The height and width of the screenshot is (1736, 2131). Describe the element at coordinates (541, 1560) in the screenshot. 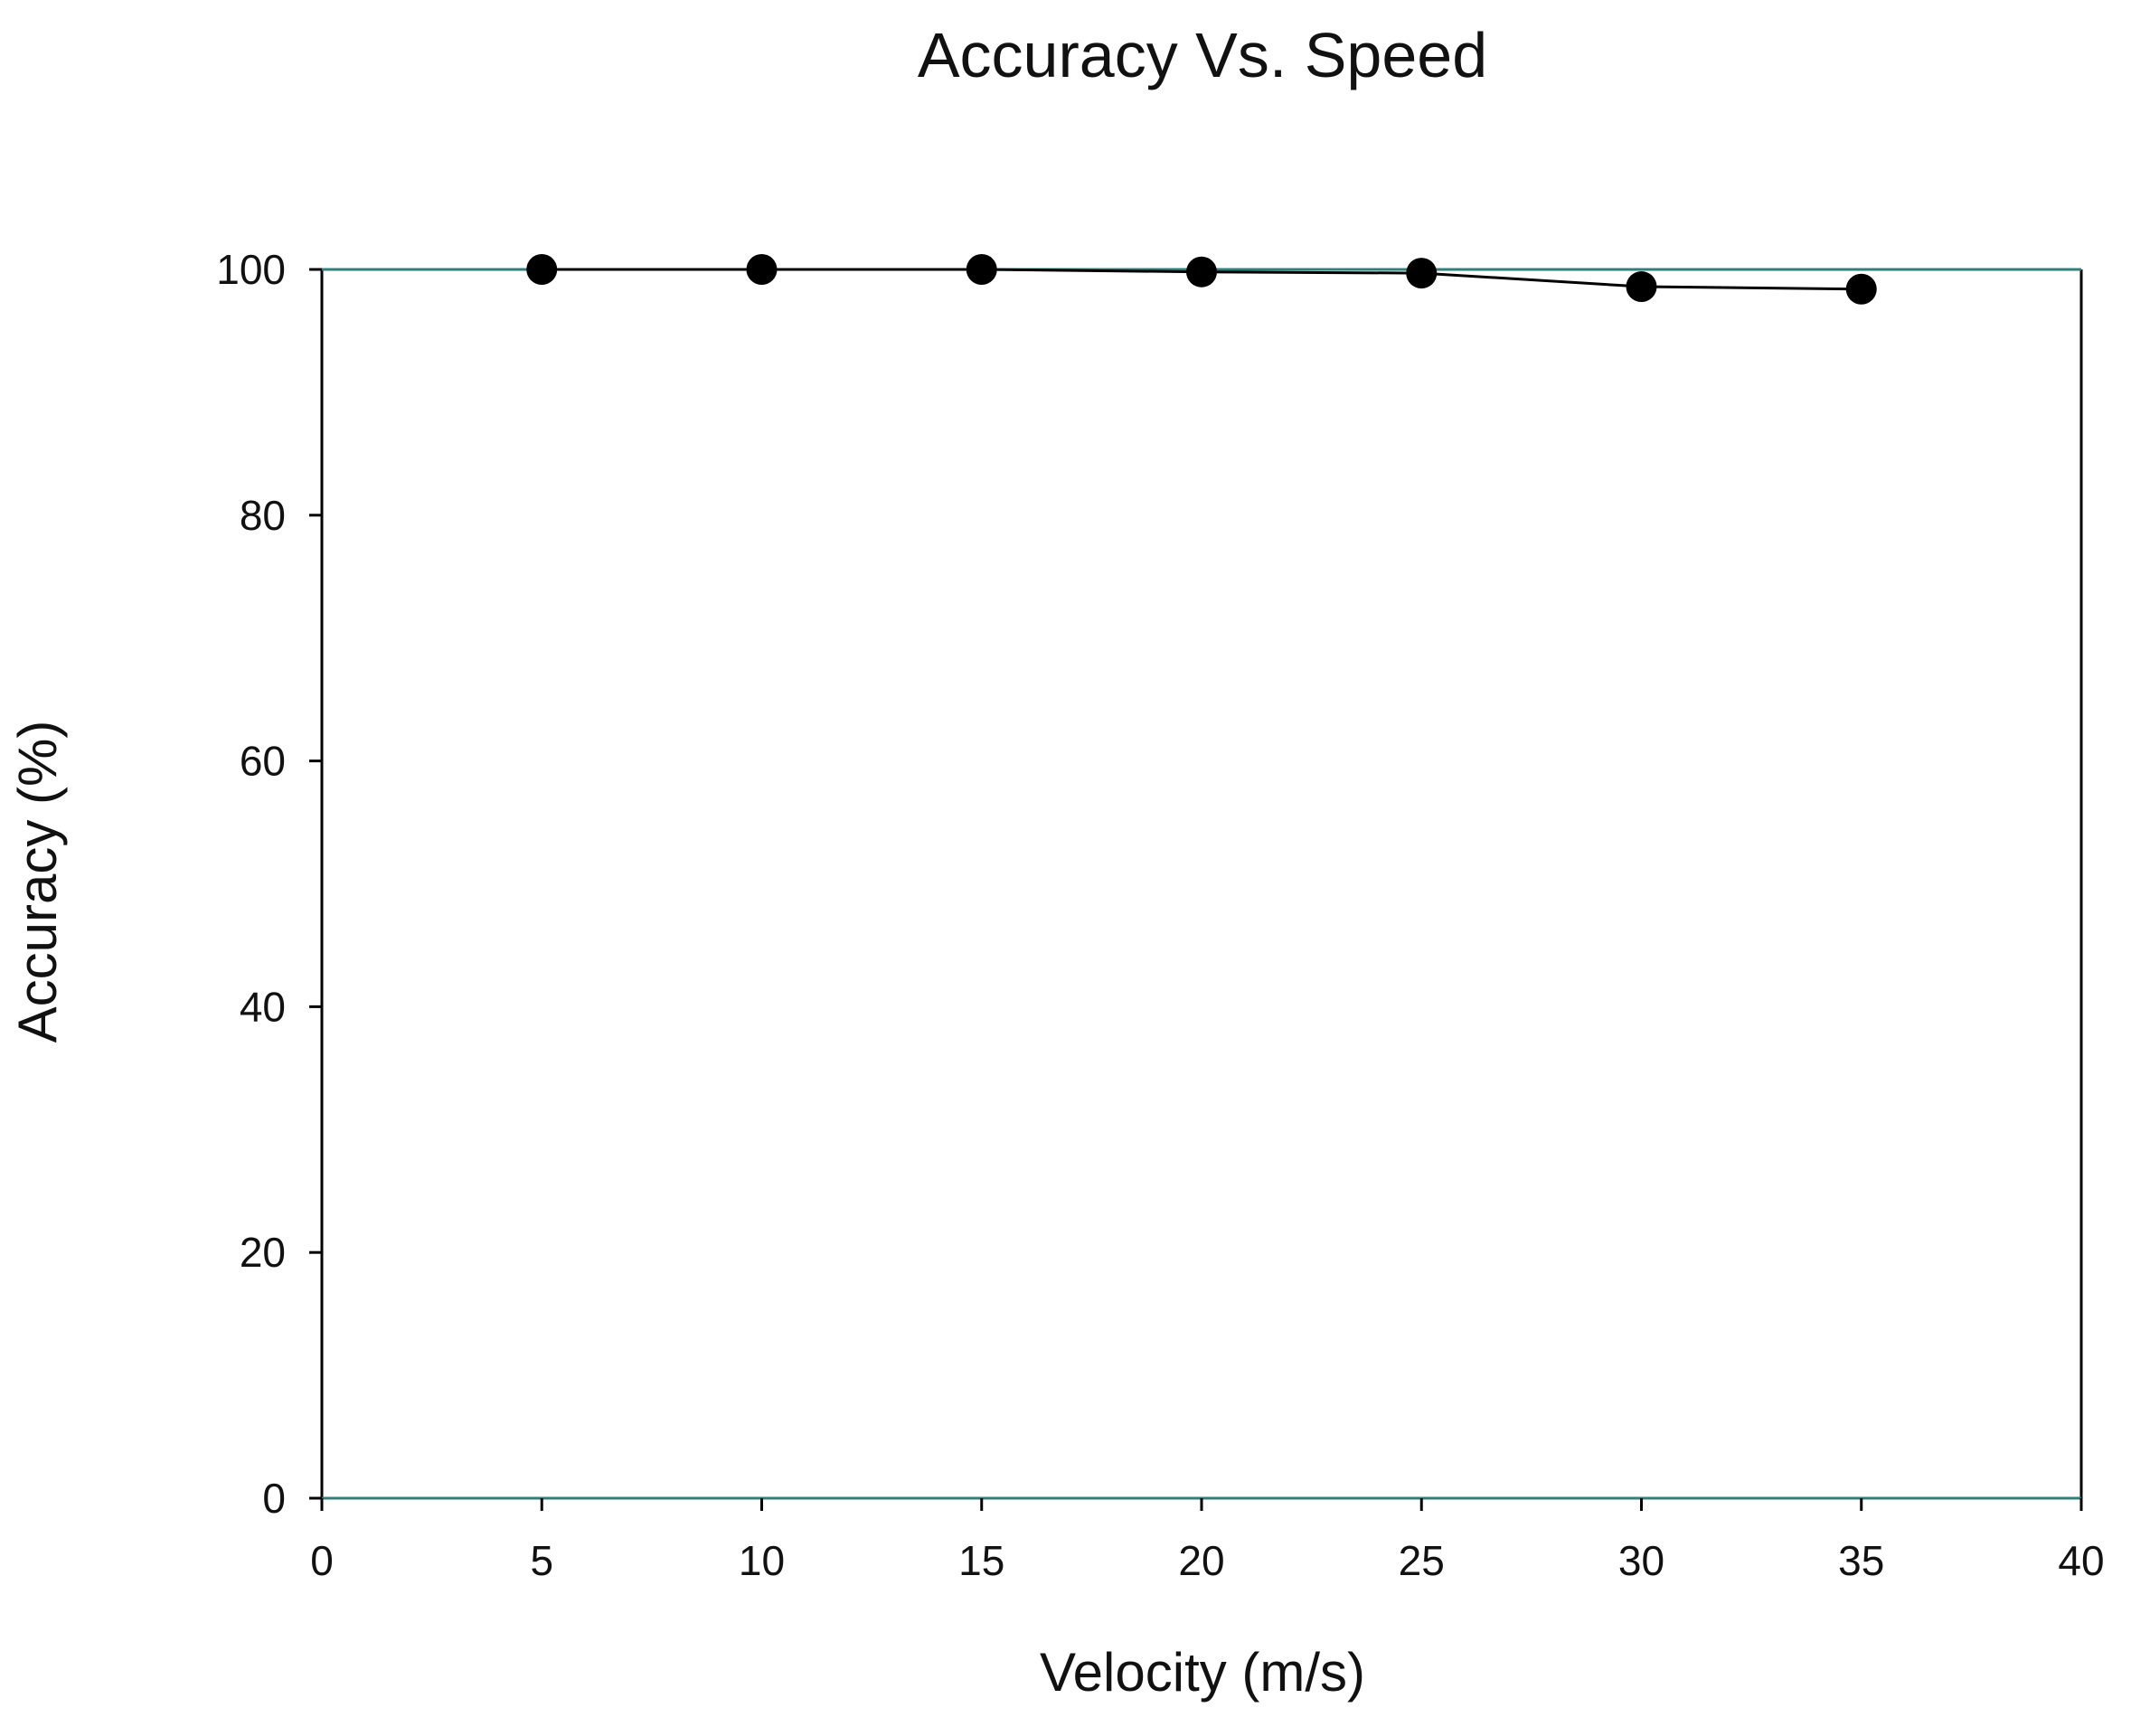

I see `x-tick-label: 5` at that location.